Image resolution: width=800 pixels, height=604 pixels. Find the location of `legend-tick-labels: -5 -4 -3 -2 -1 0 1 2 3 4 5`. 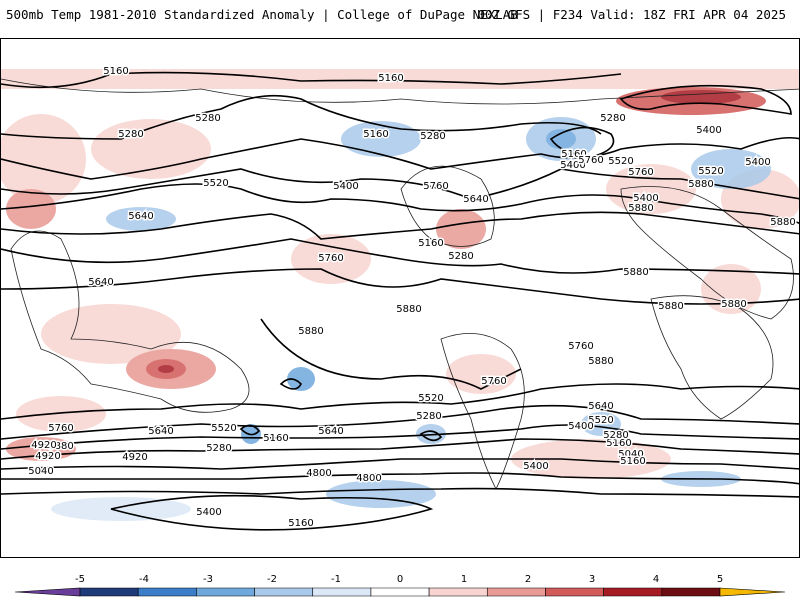

legend-tick-labels: -5 -4 -3 -2 -1 0 1 2 3 4 5 is located at coordinates (399, 579).